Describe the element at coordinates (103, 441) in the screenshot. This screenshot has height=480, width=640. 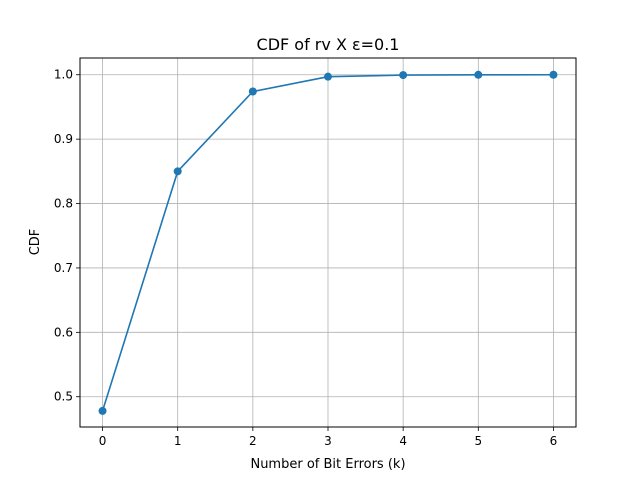
I see `x-tick-label: 0` at that location.